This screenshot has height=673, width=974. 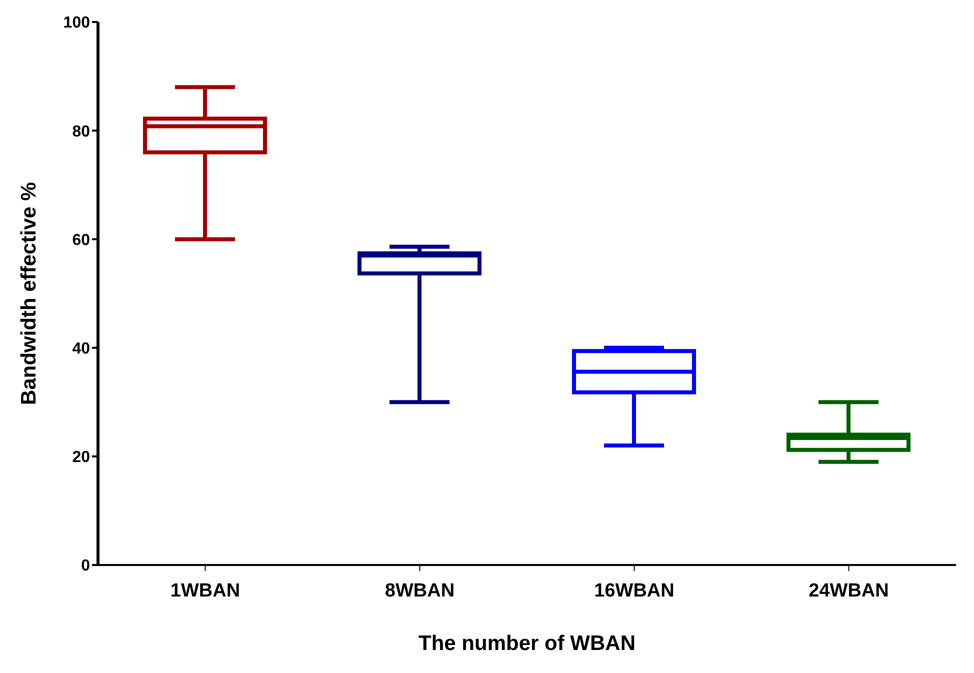 What do you see at coordinates (81, 457) in the screenshot?
I see `y-tick-label: 20` at bounding box center [81, 457].